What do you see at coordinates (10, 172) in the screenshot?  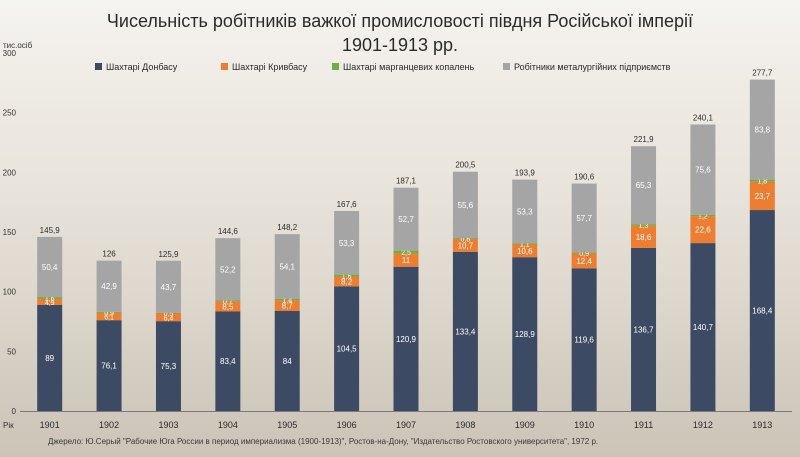 I see `y-tick-label: 200` at bounding box center [10, 172].